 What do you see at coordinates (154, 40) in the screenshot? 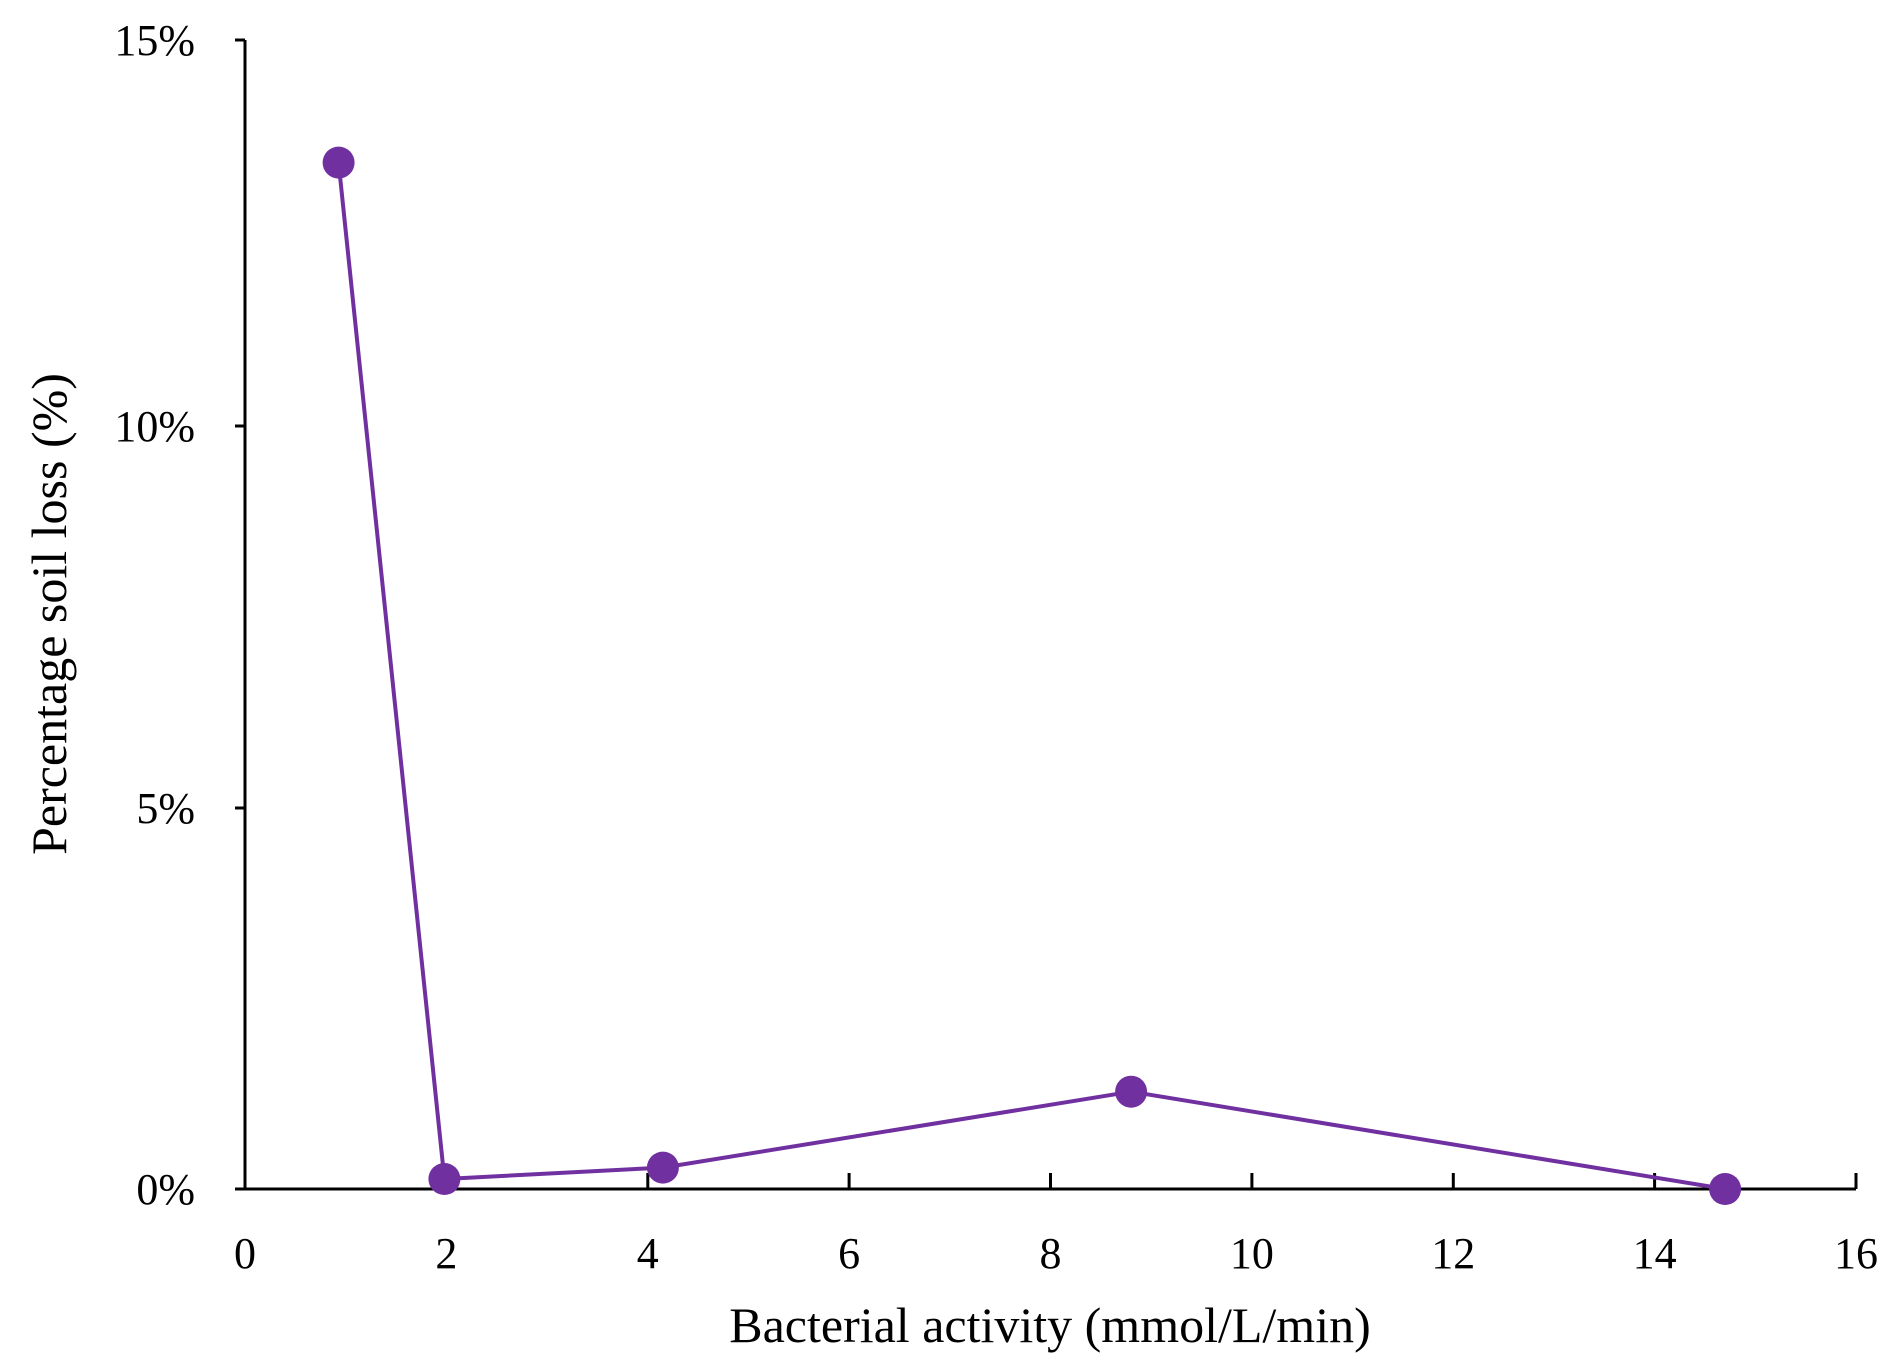
I see `y-tick-label: 15%` at bounding box center [154, 40].